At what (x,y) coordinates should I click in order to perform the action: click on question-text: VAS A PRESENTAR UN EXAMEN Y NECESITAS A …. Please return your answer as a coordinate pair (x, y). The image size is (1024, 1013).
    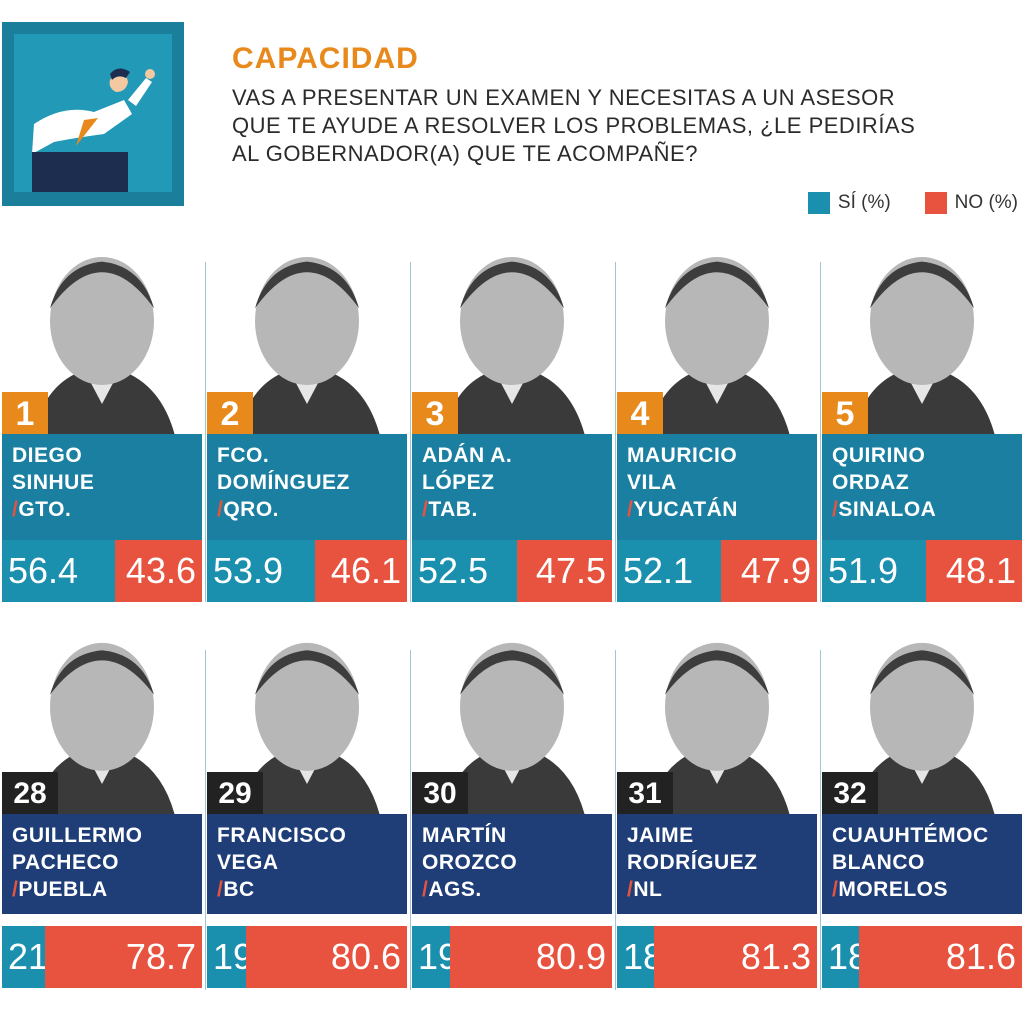
    Looking at the image, I should click on (612, 126).